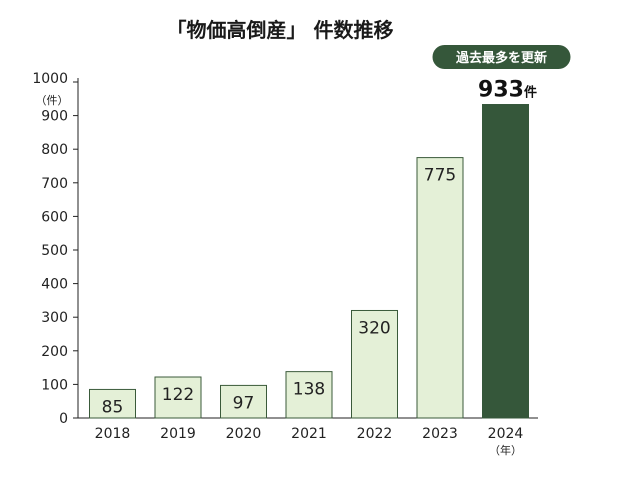  Describe the element at coordinates (63, 419) in the screenshot. I see `y-tick-label: 0` at that location.